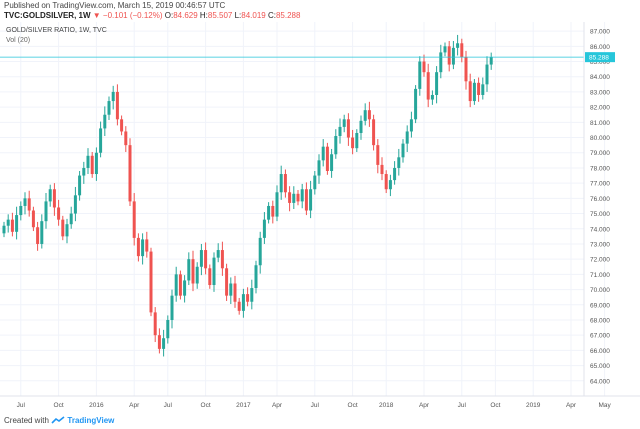  What do you see at coordinates (600, 290) in the screenshot?
I see `price-tick-label: 70.000` at bounding box center [600, 290].